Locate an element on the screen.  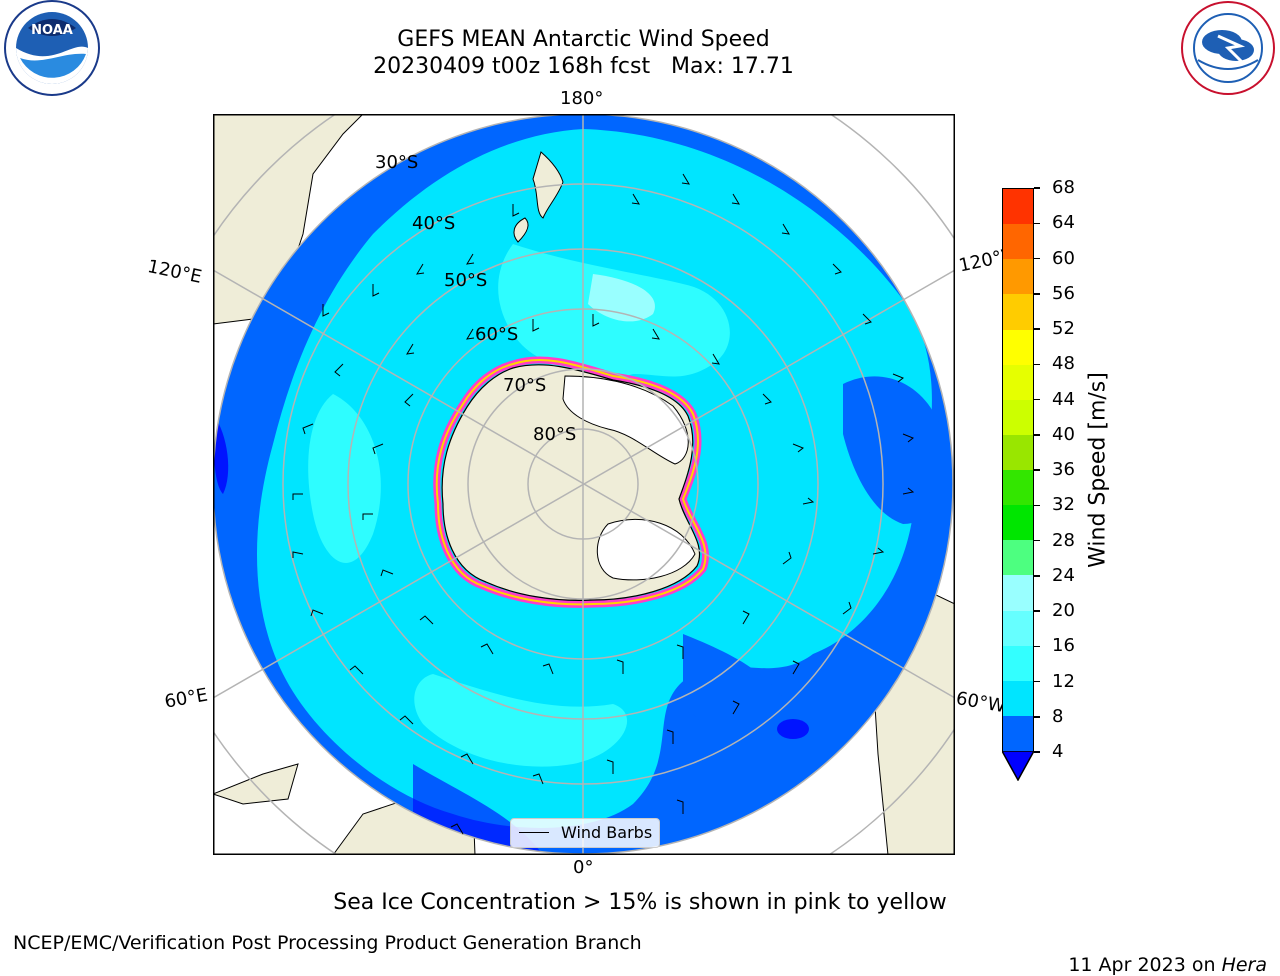
australia-land is located at coordinates (288, 219).